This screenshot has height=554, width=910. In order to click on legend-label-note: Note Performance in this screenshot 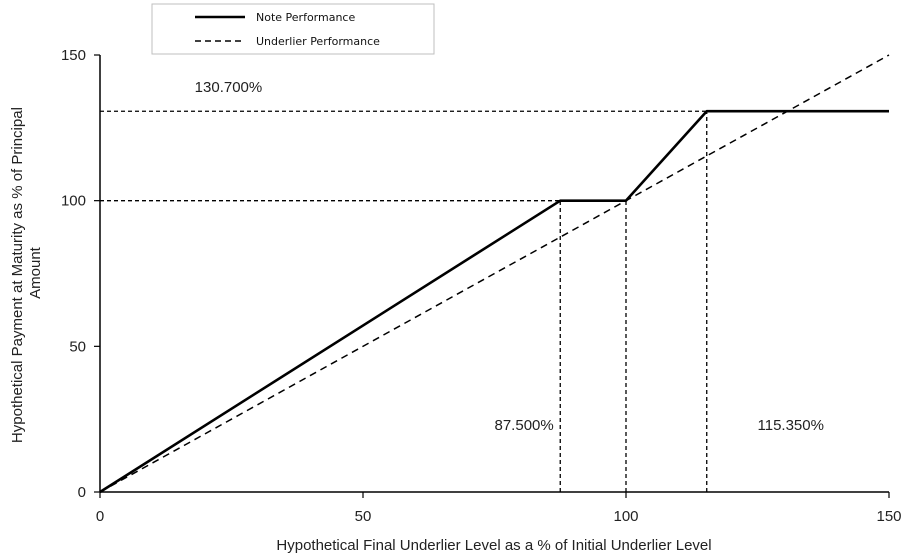, I will do `click(305, 17)`.